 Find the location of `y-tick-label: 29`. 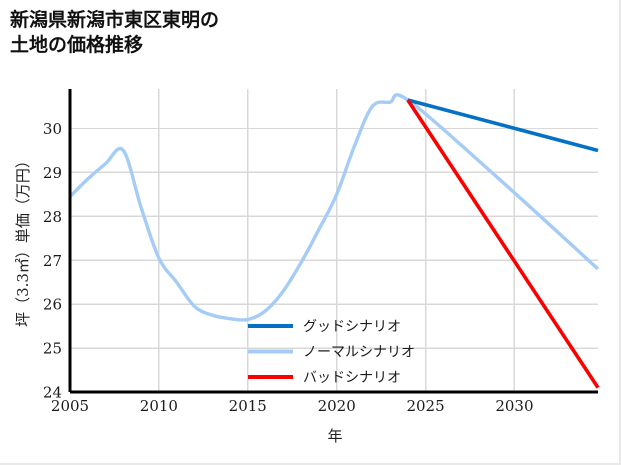

y-tick-label: 29 is located at coordinates (52, 173).